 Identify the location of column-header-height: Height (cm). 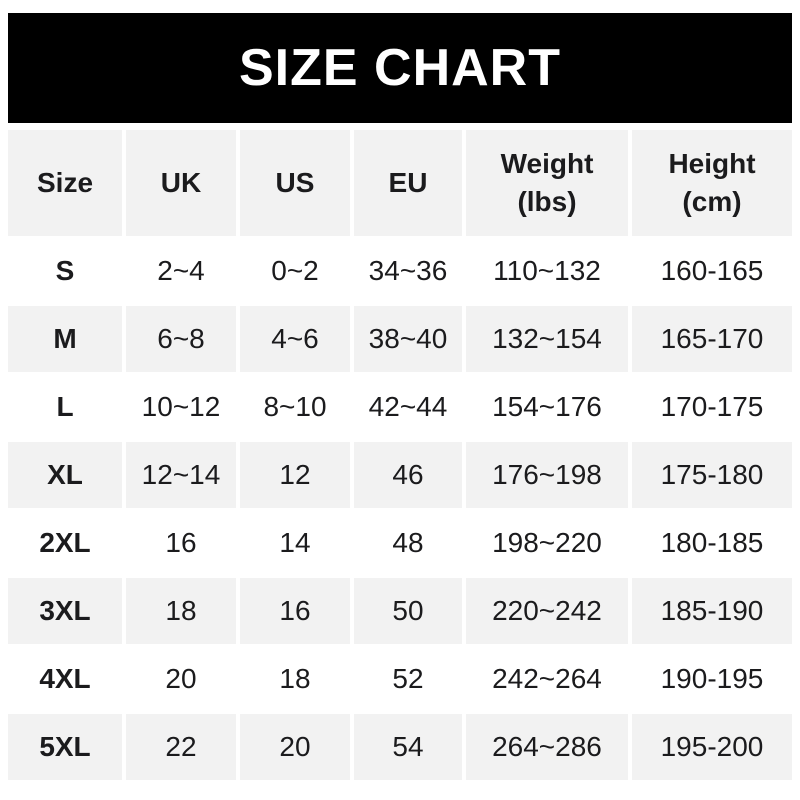
(712, 183).